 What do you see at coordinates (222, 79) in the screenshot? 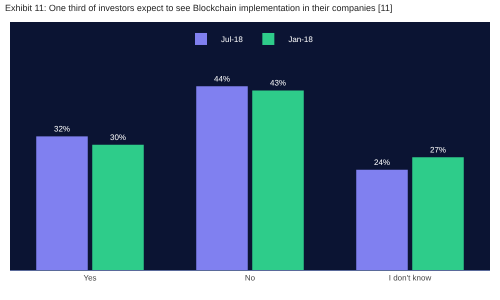
I see `data-label: 44%` at bounding box center [222, 79].